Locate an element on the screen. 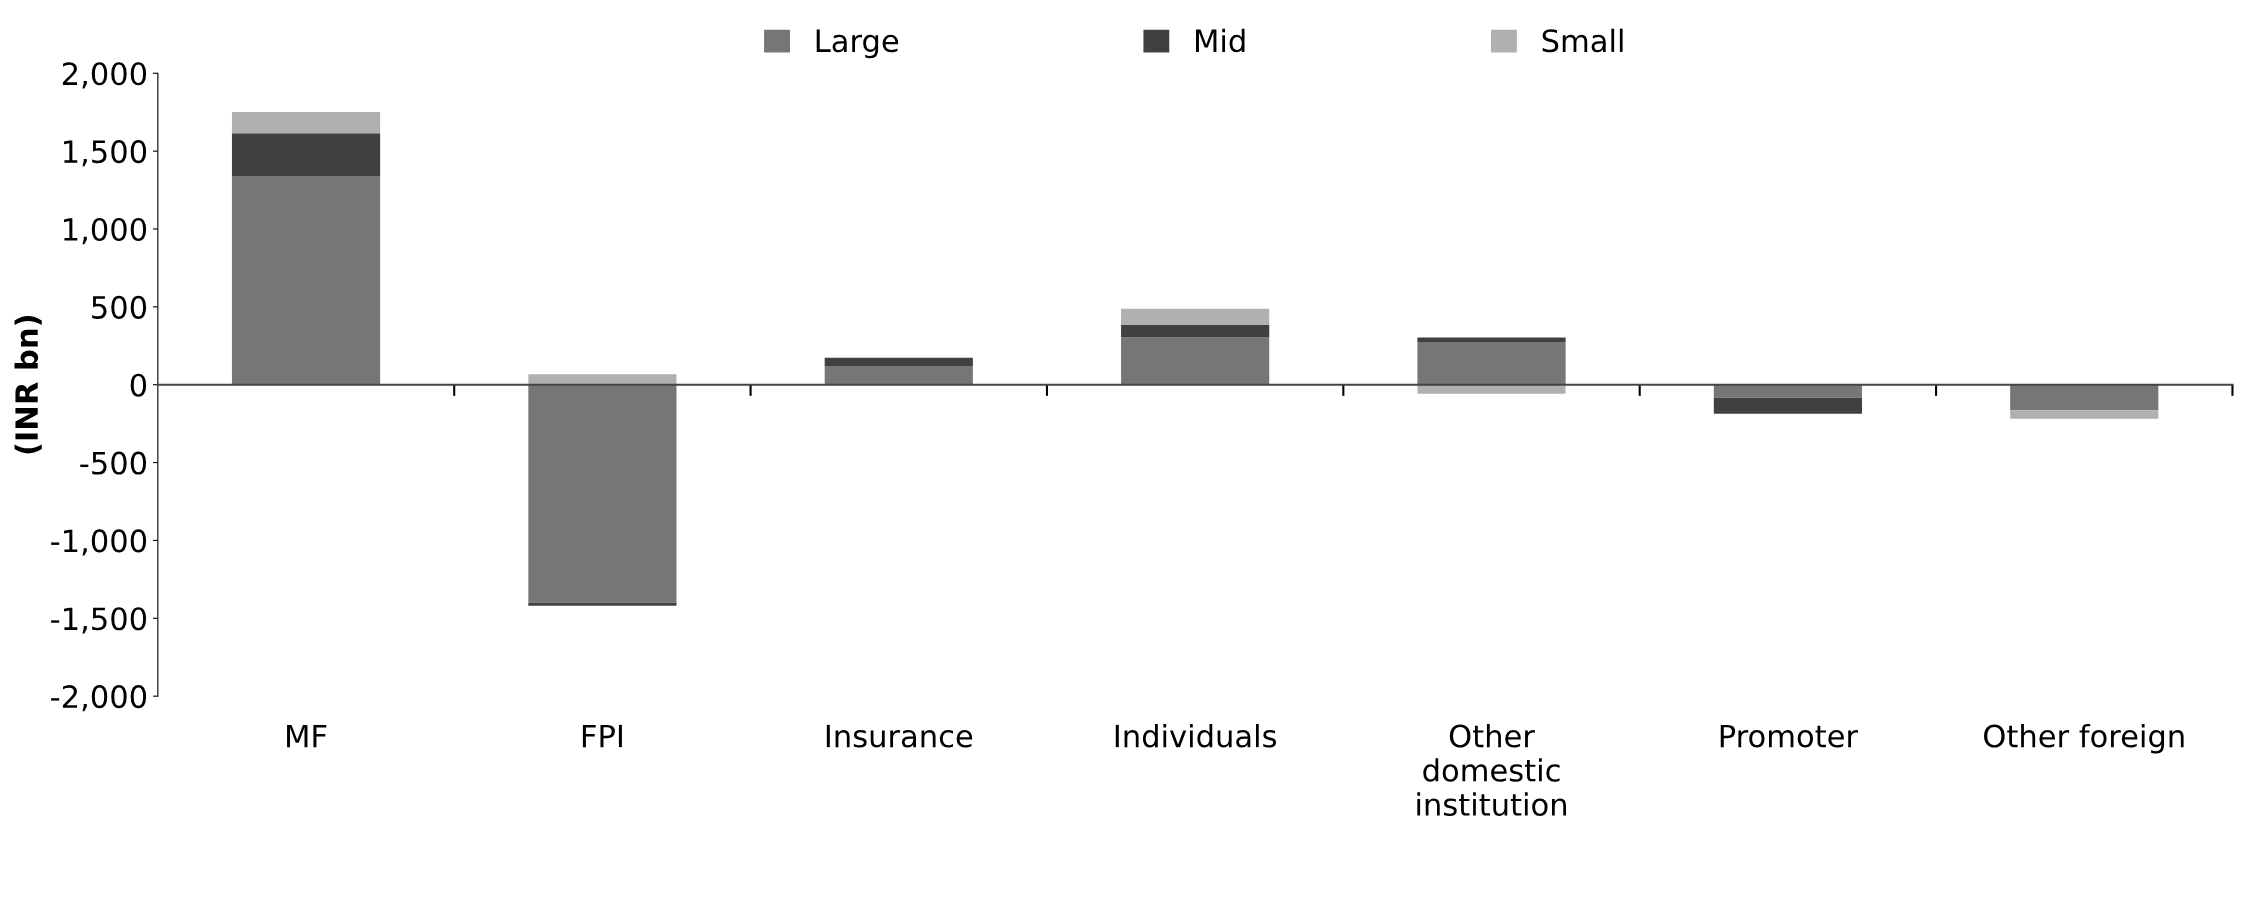 This screenshot has width=2255, height=916. y-tick-label: 1,000 is located at coordinates (105, 231).